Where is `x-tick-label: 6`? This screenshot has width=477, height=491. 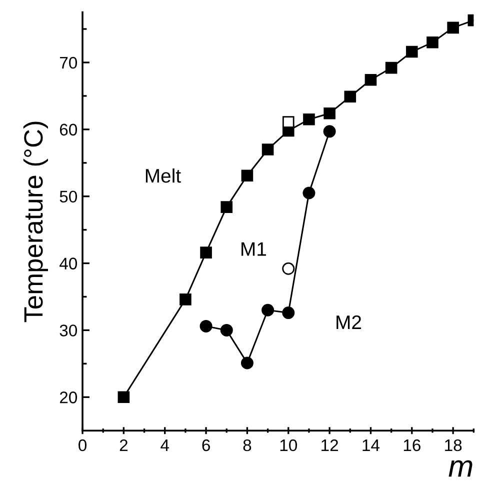 x-tick-label: 6 is located at coordinates (206, 445).